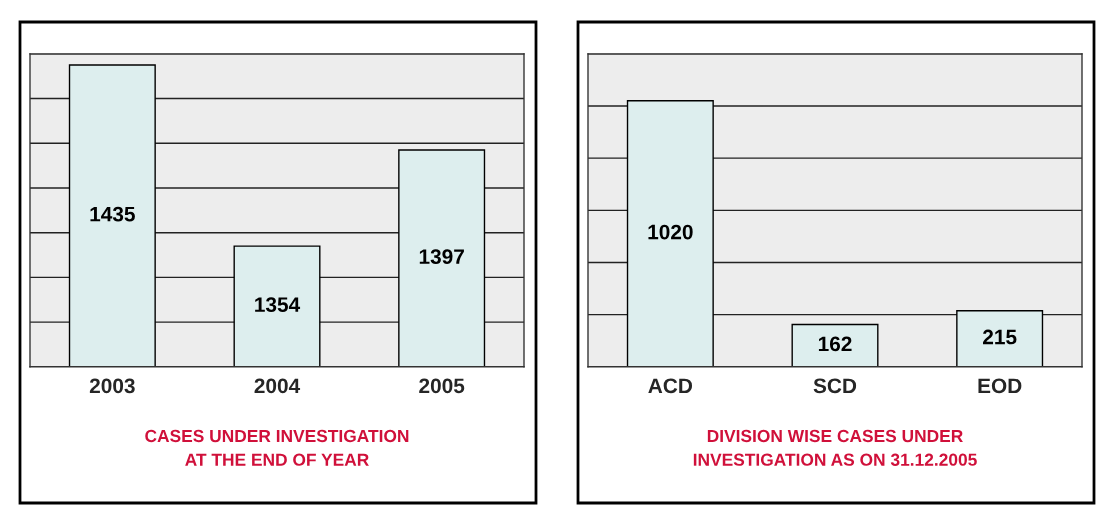  What do you see at coordinates (670, 386) in the screenshot?
I see `x-tick-label: ACD` at bounding box center [670, 386].